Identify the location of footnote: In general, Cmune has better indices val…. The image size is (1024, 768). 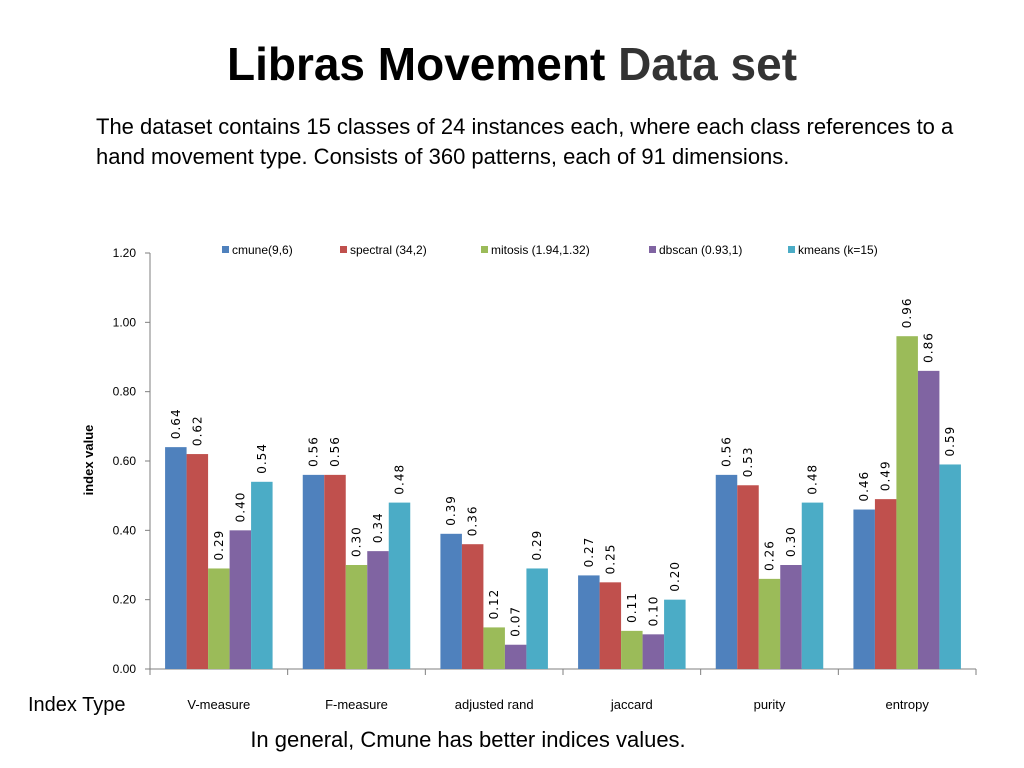
(468, 739).